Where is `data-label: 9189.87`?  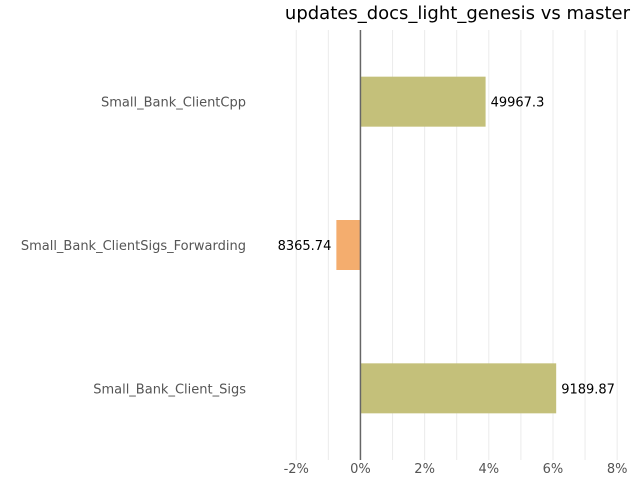 data-label: 9189.87 is located at coordinates (588, 389).